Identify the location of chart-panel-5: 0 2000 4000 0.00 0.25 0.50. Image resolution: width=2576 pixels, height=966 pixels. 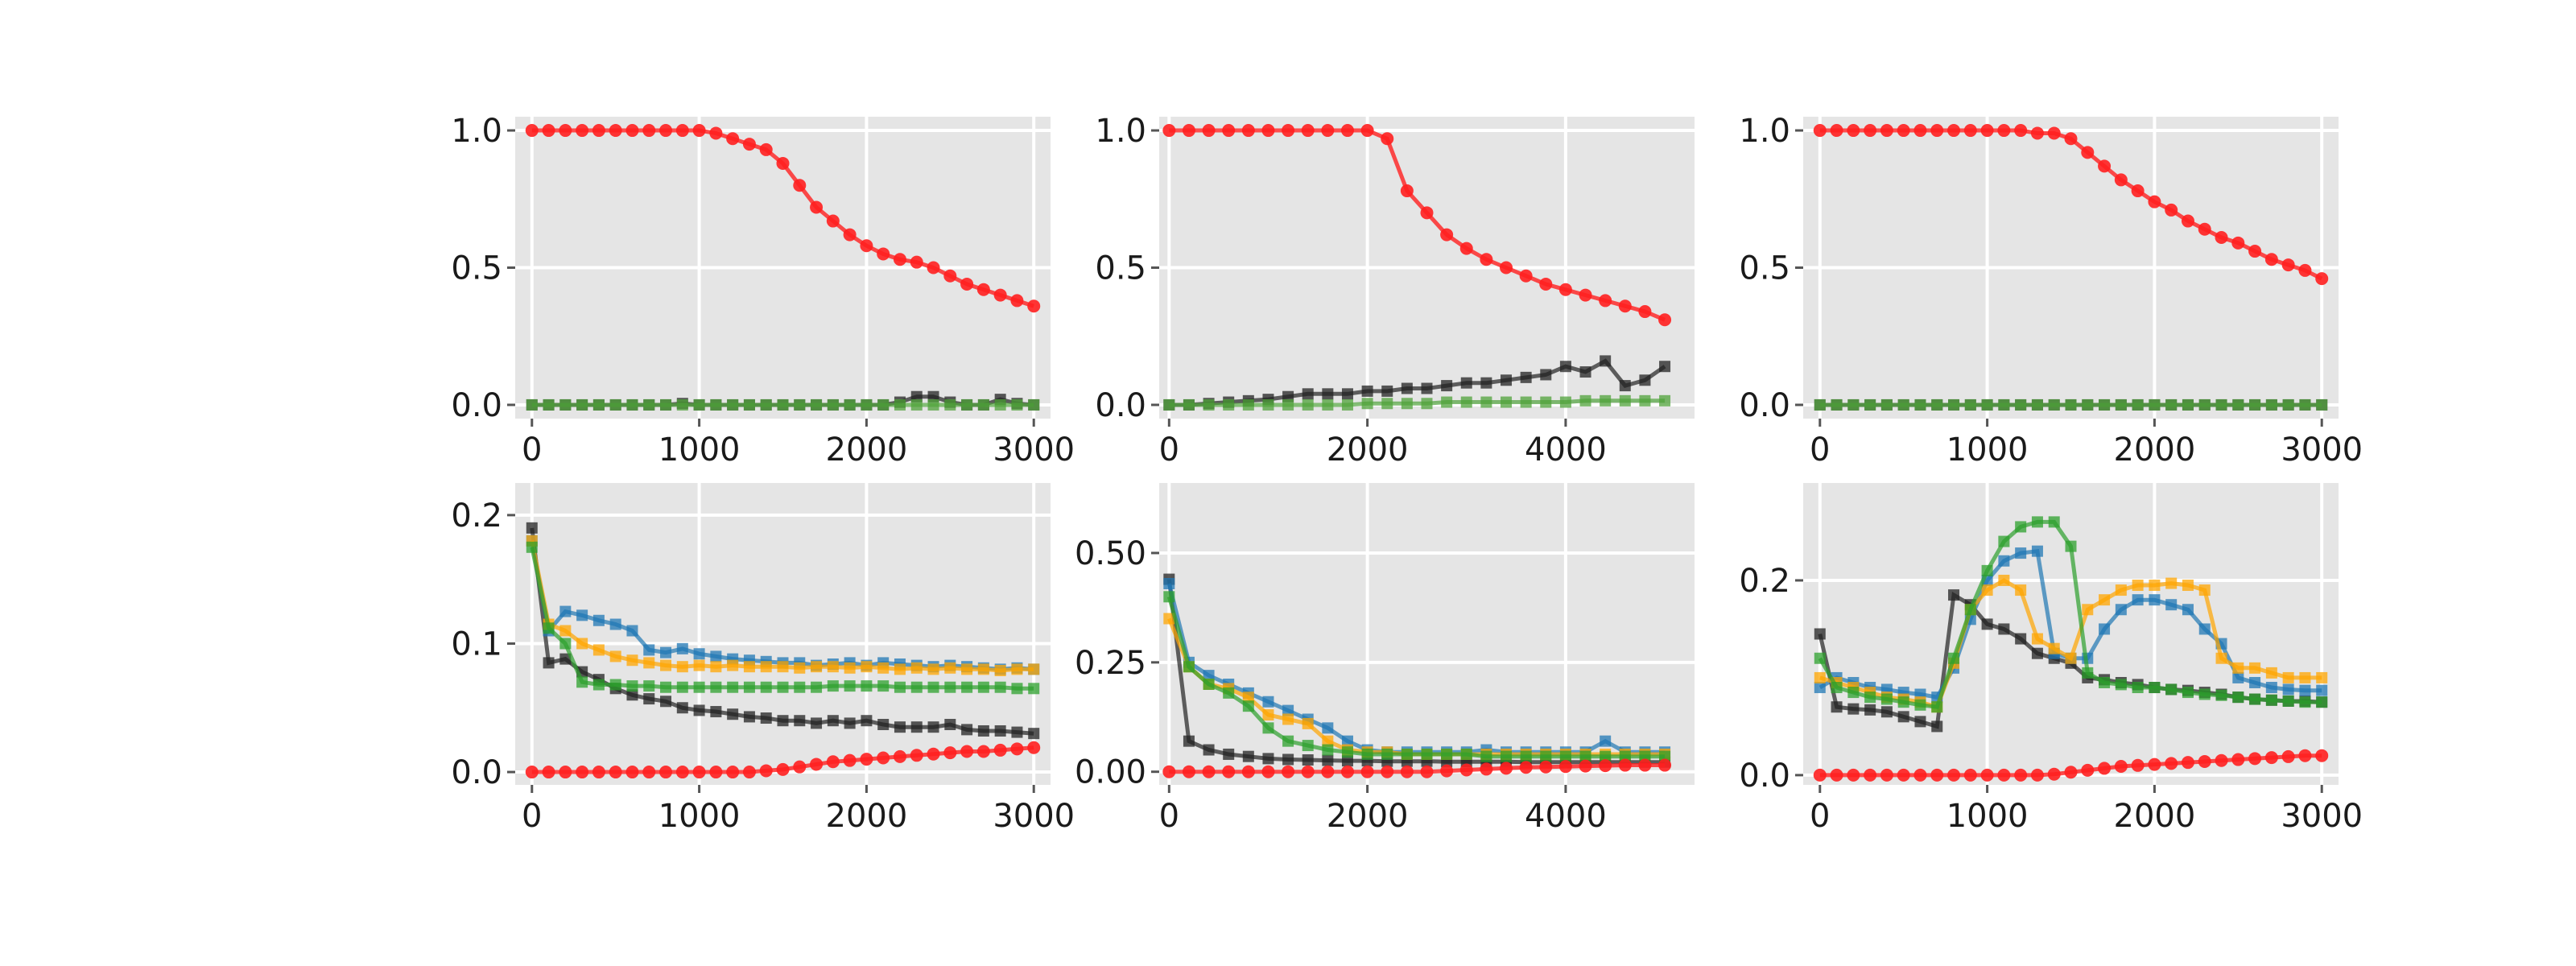
(1385, 659).